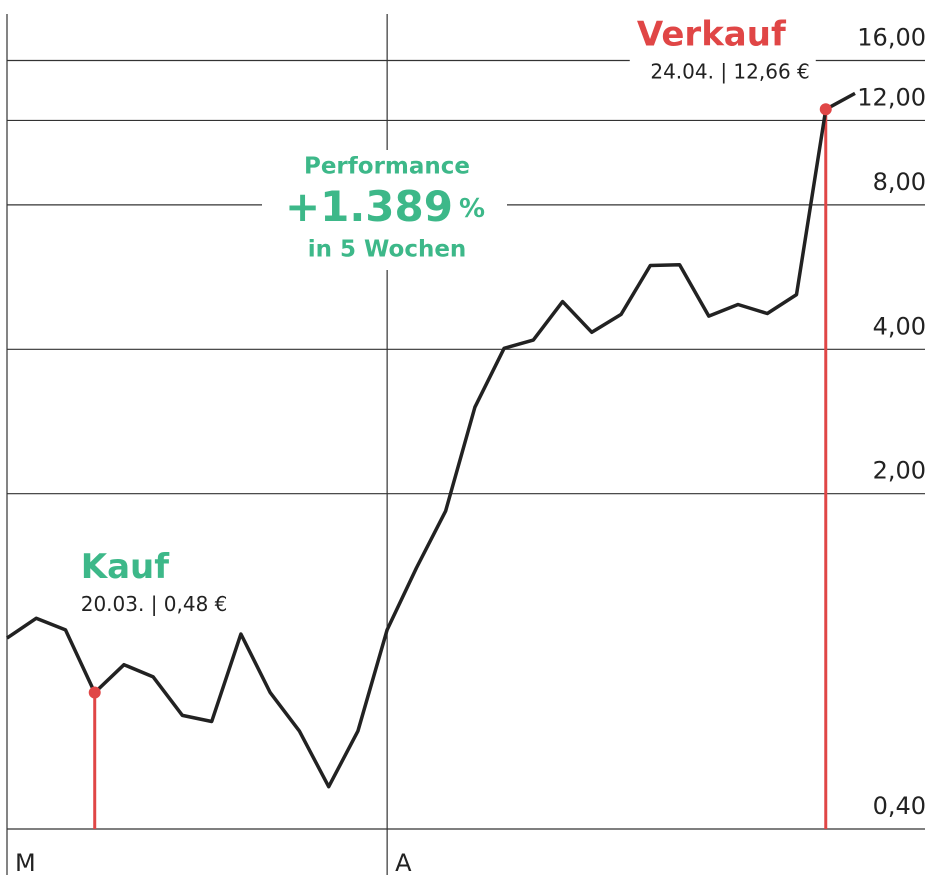 This screenshot has width=937, height=888. Describe the element at coordinates (899, 806) in the screenshot. I see `y-tick-label: 0,40` at that location.